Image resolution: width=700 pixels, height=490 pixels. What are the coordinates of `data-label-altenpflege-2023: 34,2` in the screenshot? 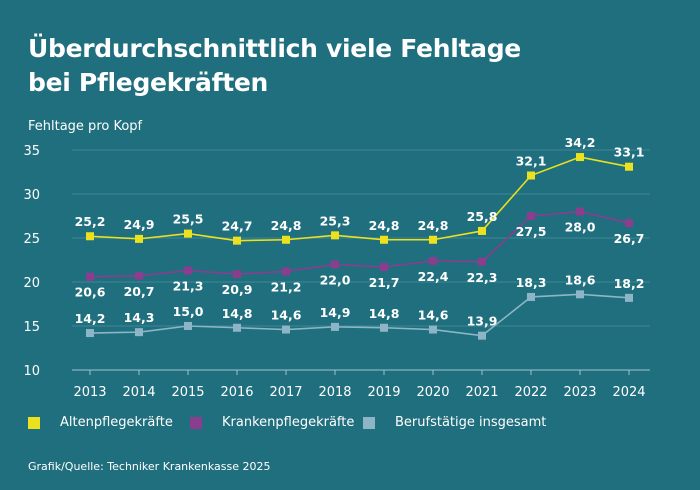 It's located at (580, 142).